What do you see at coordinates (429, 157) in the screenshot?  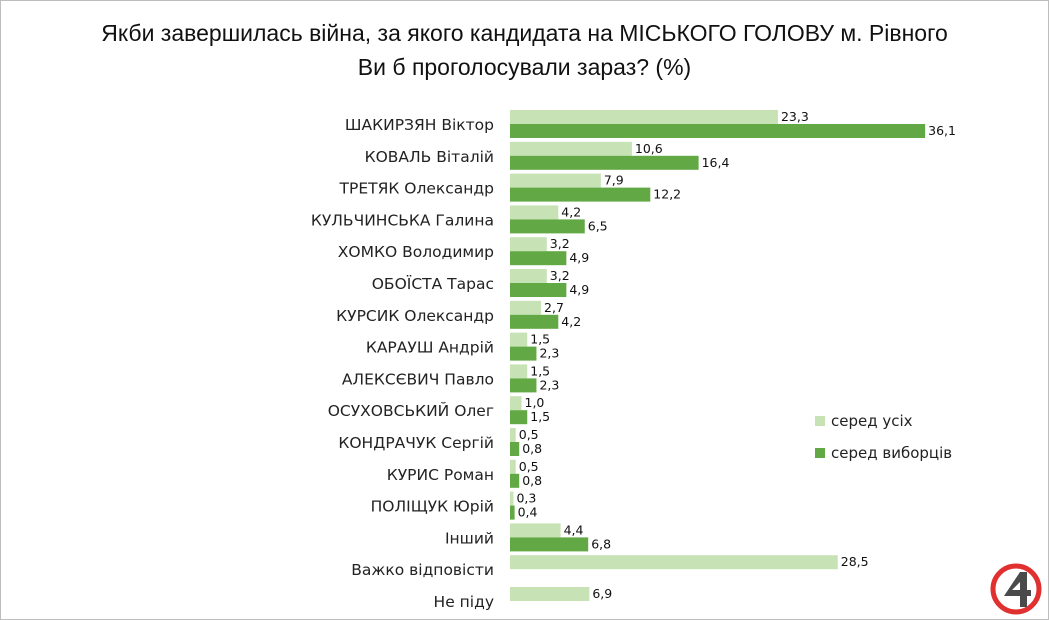 I see `category-label: КОВАЛЬ Віталій` at bounding box center [429, 157].